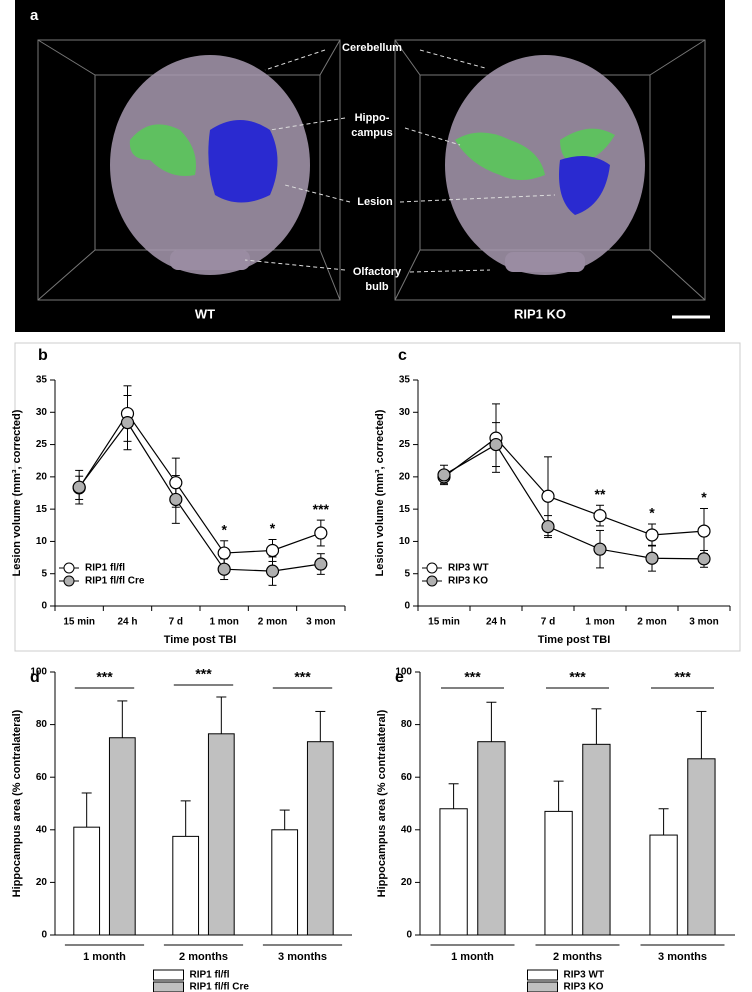  Describe the element at coordinates (42, 476) in the screenshot. I see `y-tick-label: 20` at that location.